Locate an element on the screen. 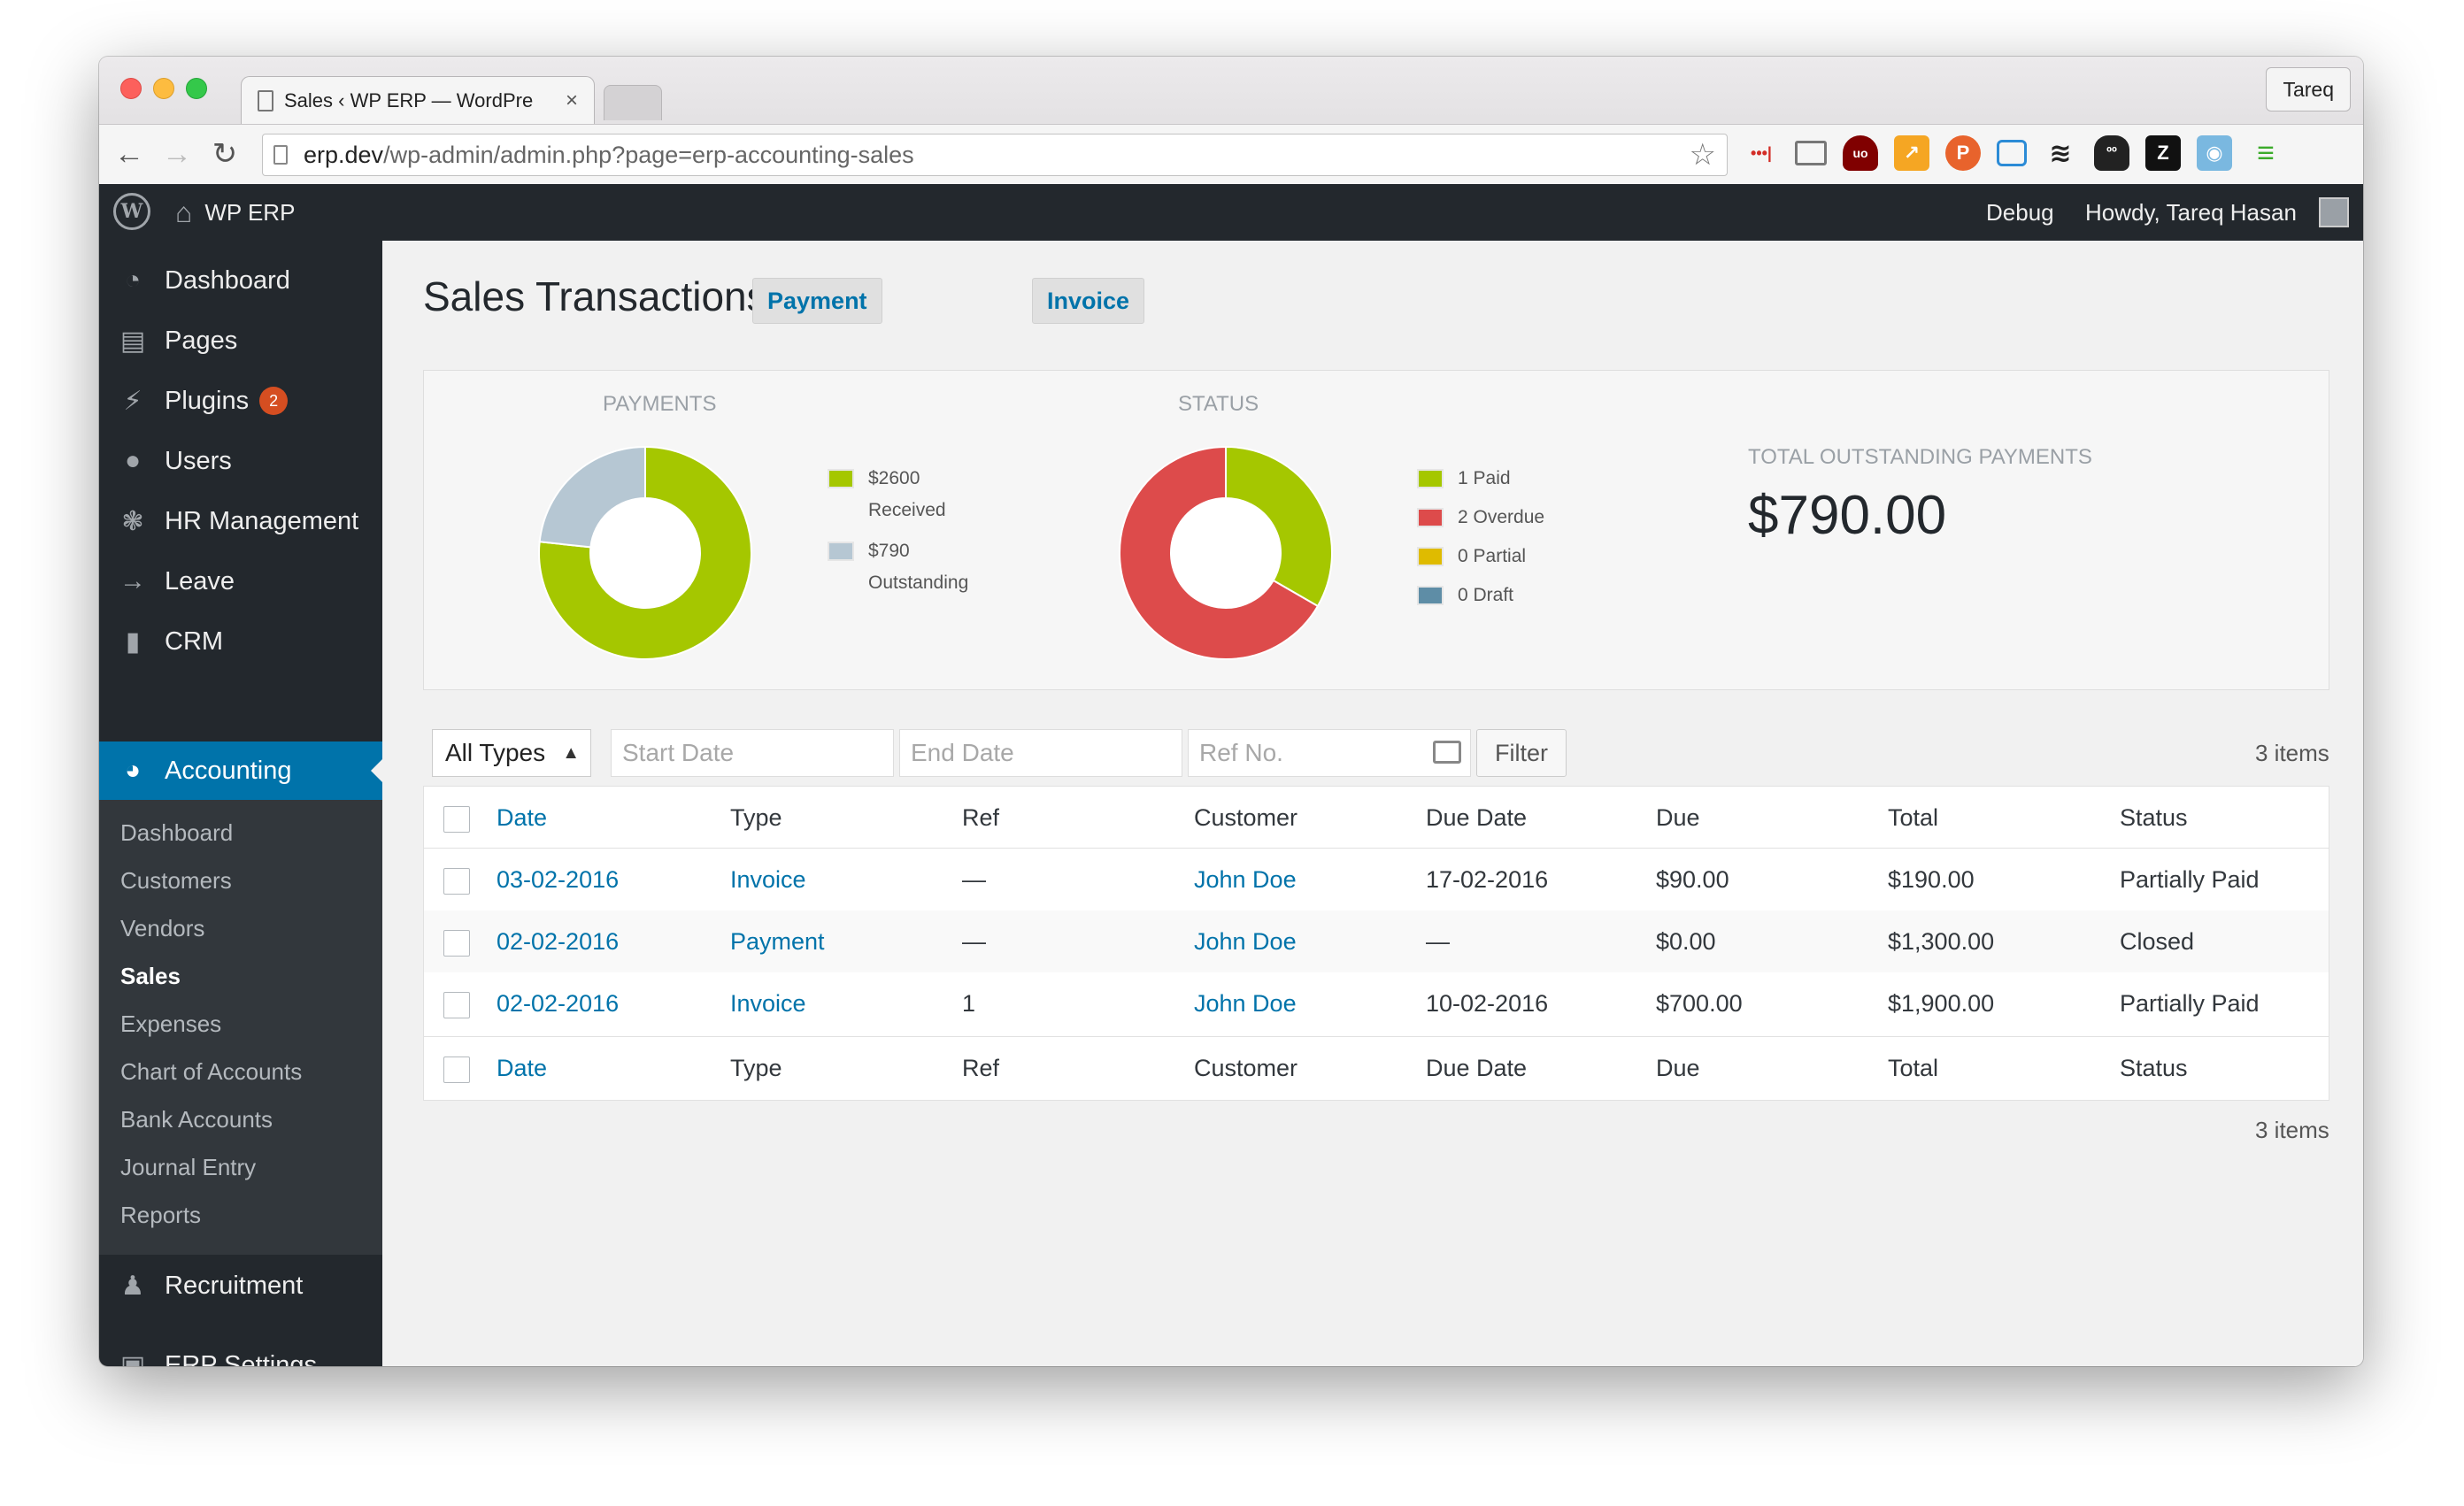  cell-type: Payment is located at coordinates (778, 942).